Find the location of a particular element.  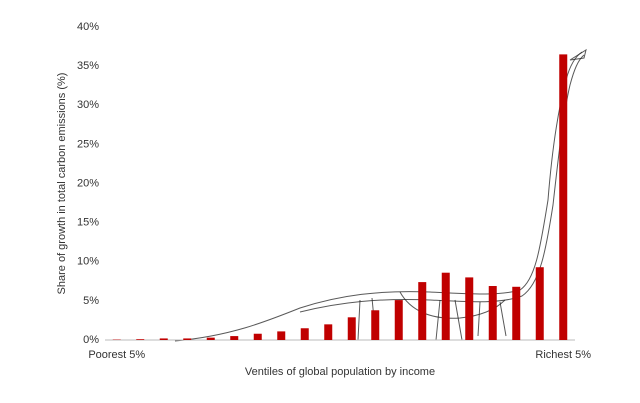

y-tick-label: 40% is located at coordinates (88, 27).